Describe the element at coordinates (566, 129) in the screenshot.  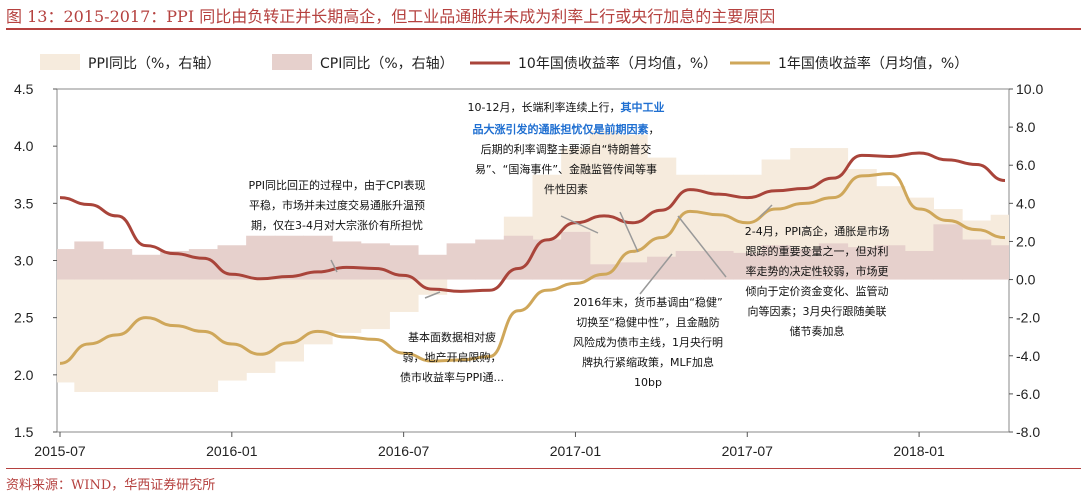
I see `annotation-line: 品大涨引发的通胀担忧仅是前期因素，` at that location.